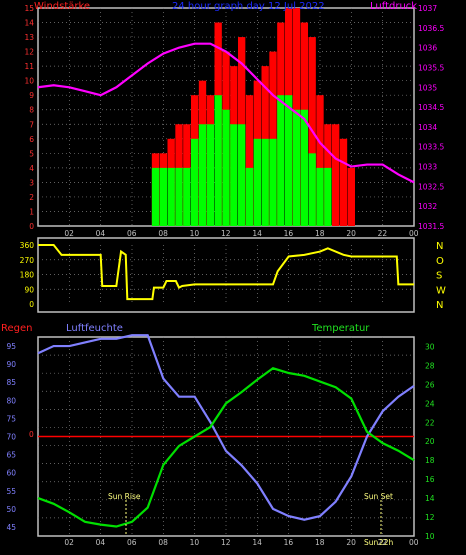 The width and height of the screenshot is (466, 555). What do you see at coordinates (430, 365) in the screenshot?
I see `temperature-tick-label: 28` at bounding box center [430, 365].